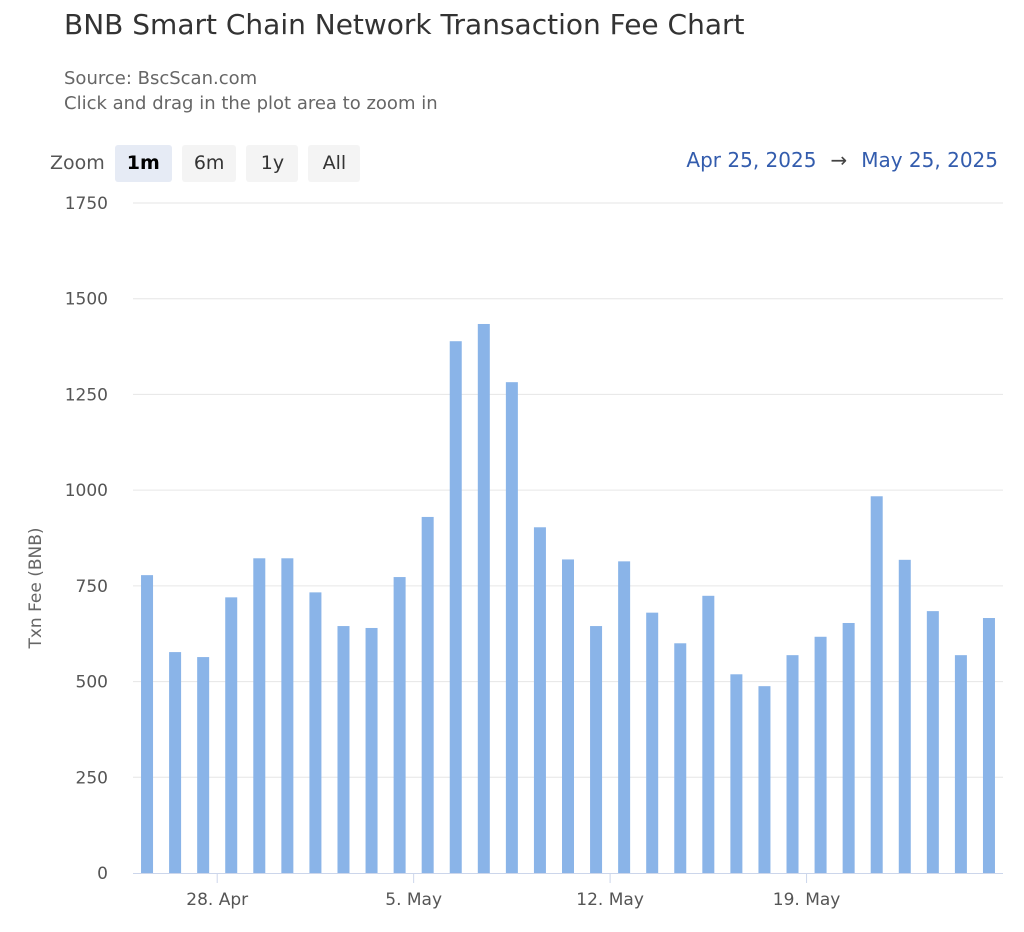 Image resolution: width=1024 pixels, height=932 pixels. I want to click on y-tick-label: 750, so click(92, 587).